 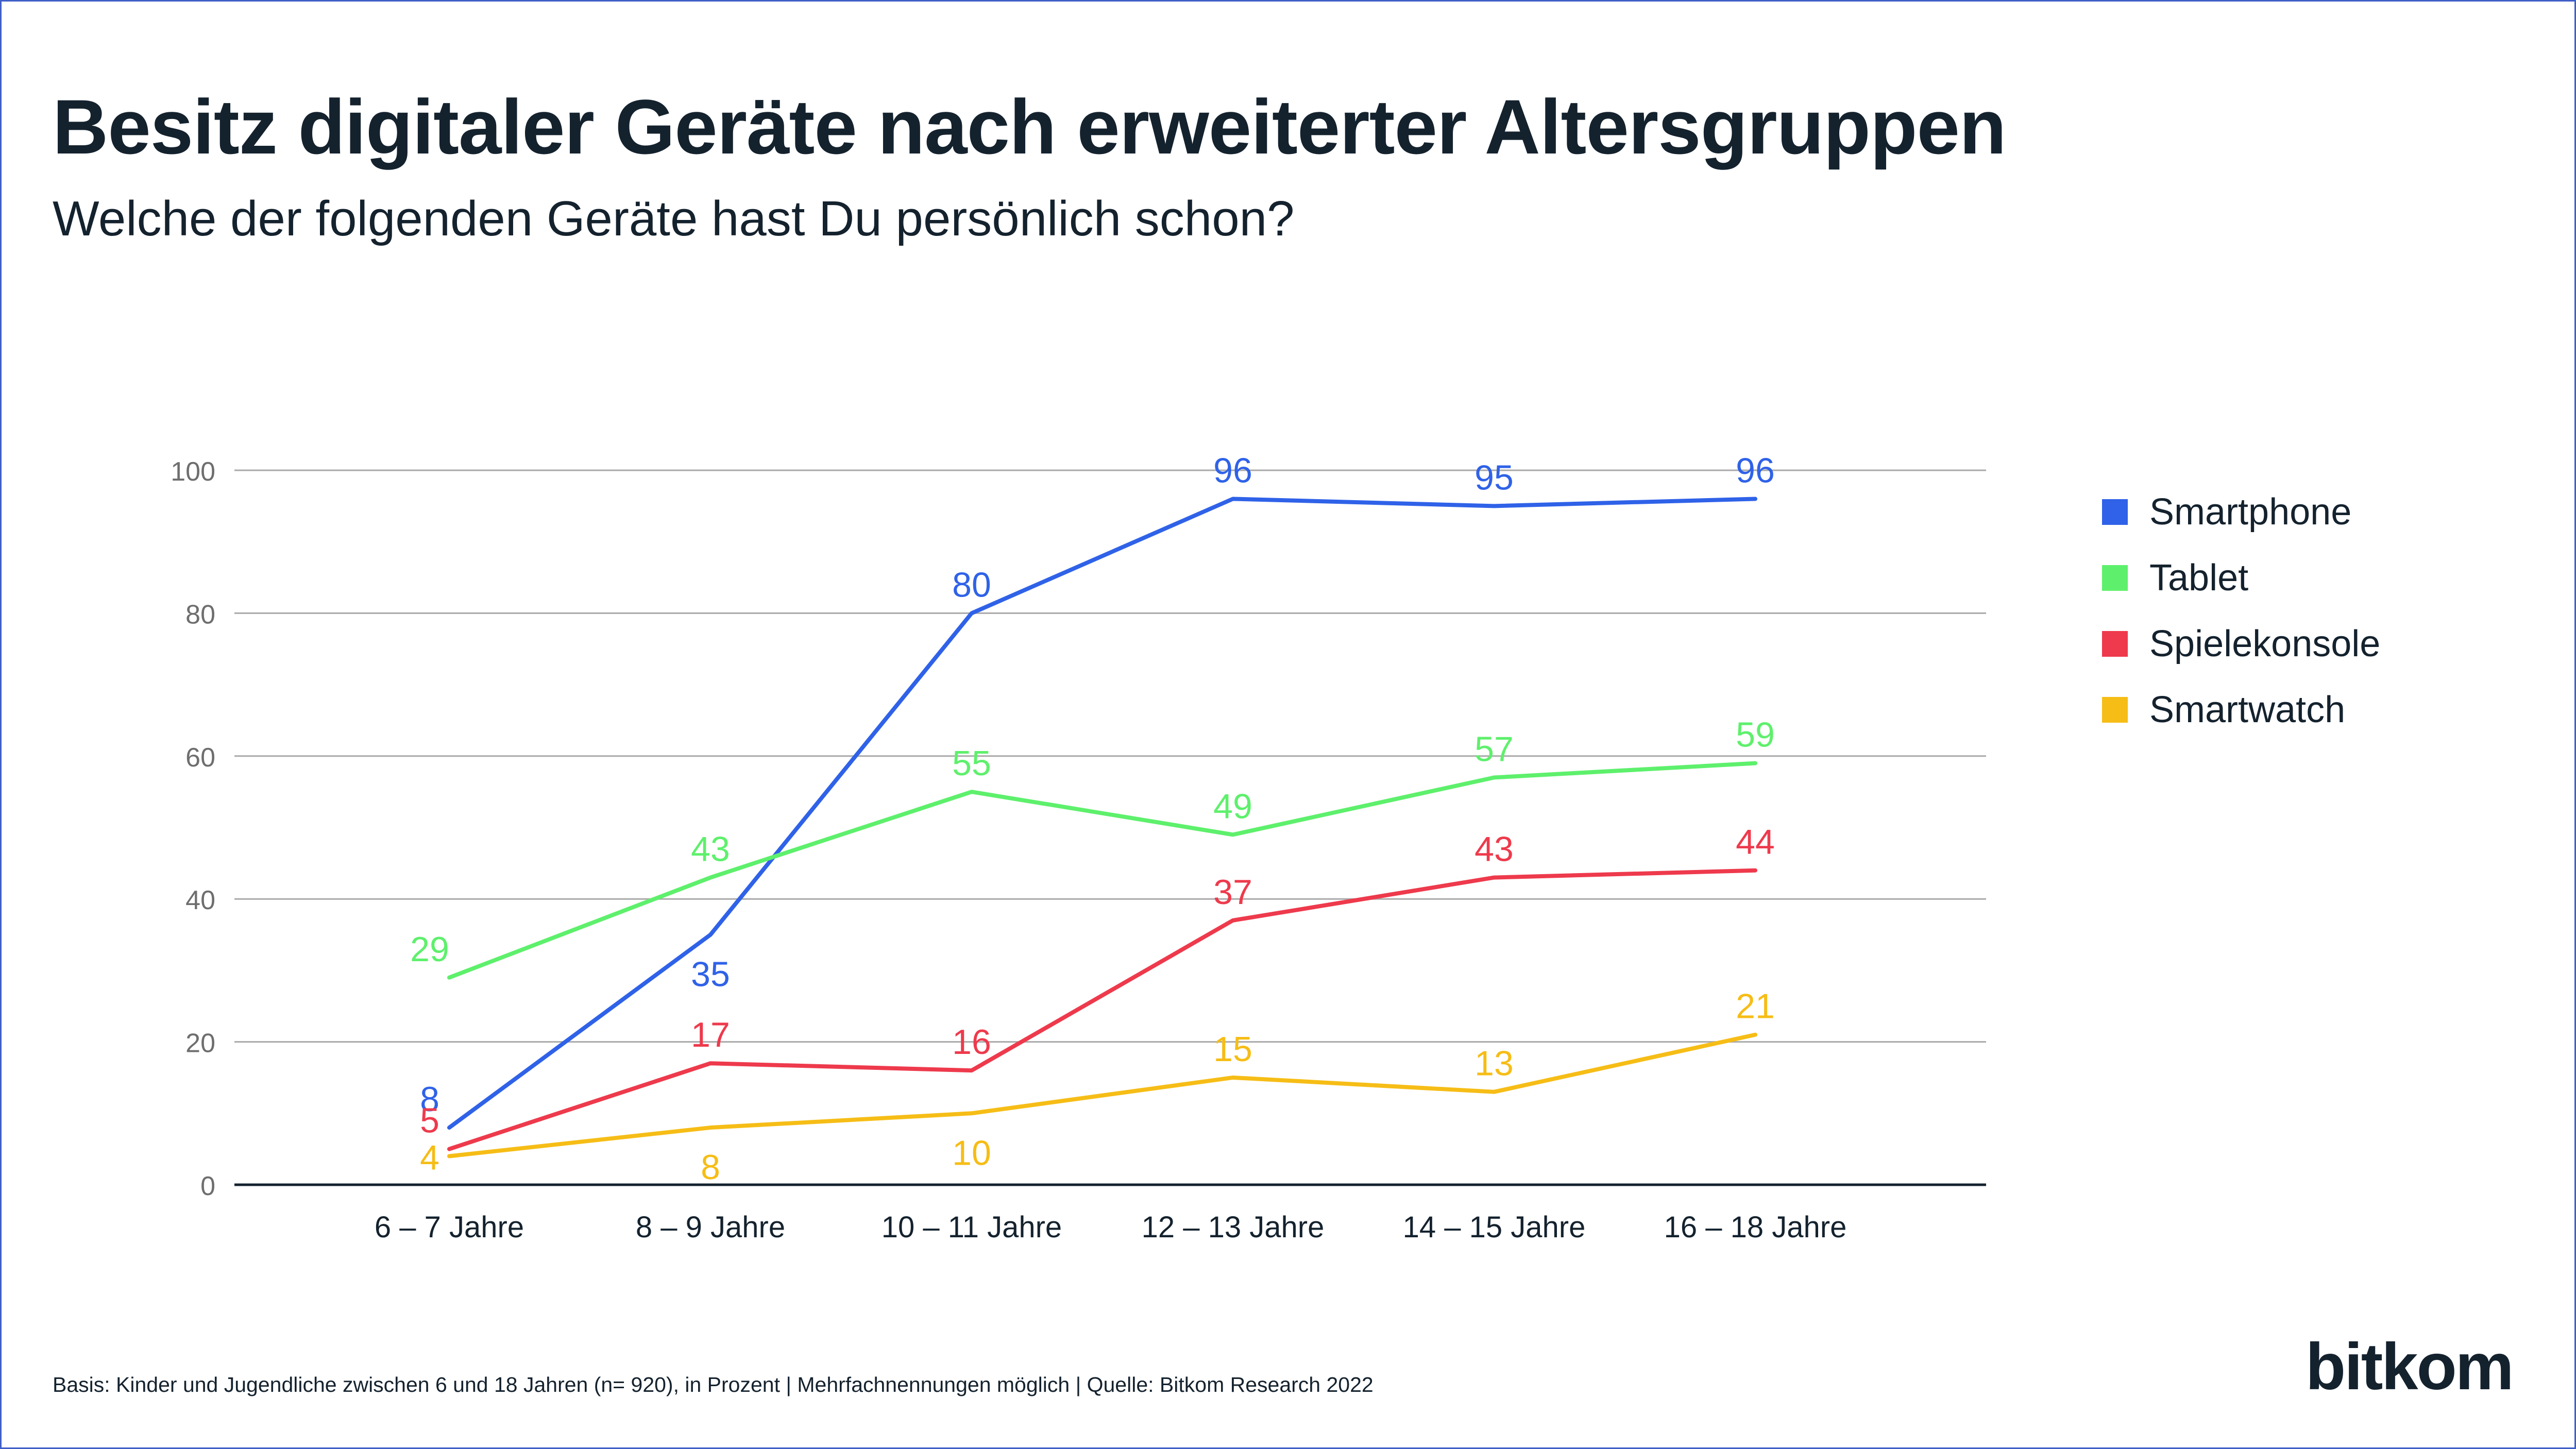 What do you see at coordinates (1494, 1228) in the screenshot?
I see `x-tick-label: 14 – 15 Jahre` at bounding box center [1494, 1228].